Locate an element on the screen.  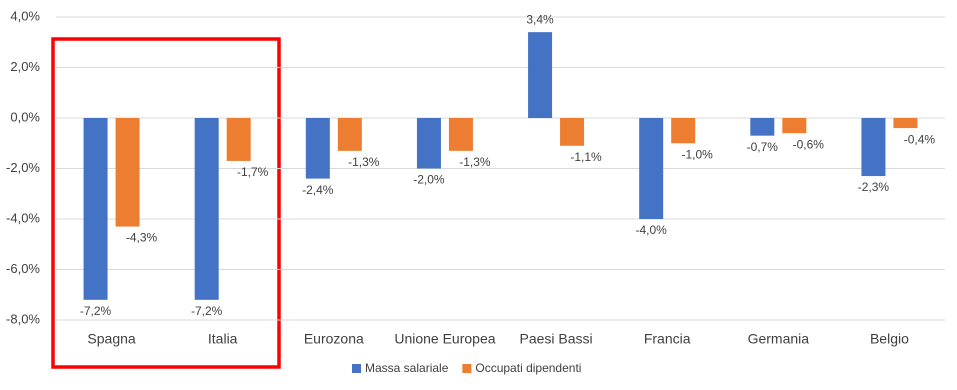
value-label: -1,1% is located at coordinates (586, 157).